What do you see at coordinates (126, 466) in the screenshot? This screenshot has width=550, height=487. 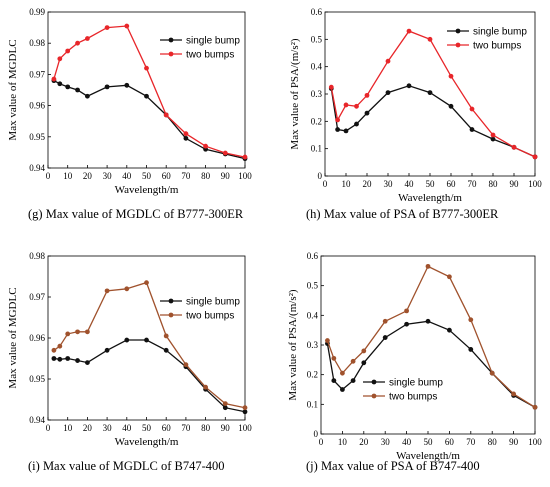 I see `caption: (i) Max value of MGDLC of B747-400` at bounding box center [126, 466].